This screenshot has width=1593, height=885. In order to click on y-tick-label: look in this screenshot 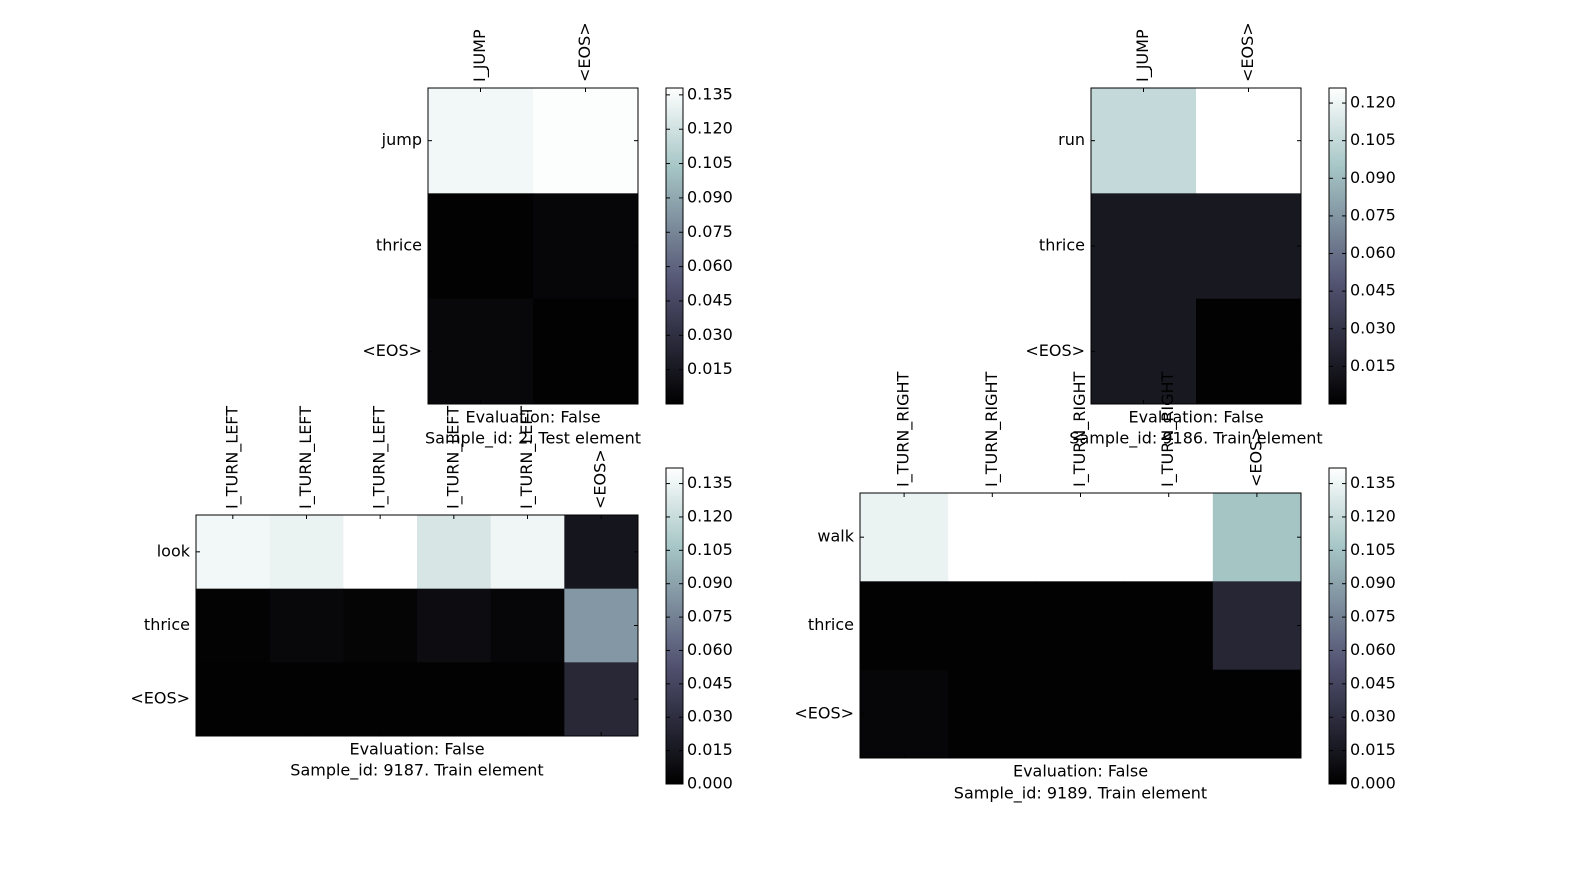, I will do `click(174, 550)`.